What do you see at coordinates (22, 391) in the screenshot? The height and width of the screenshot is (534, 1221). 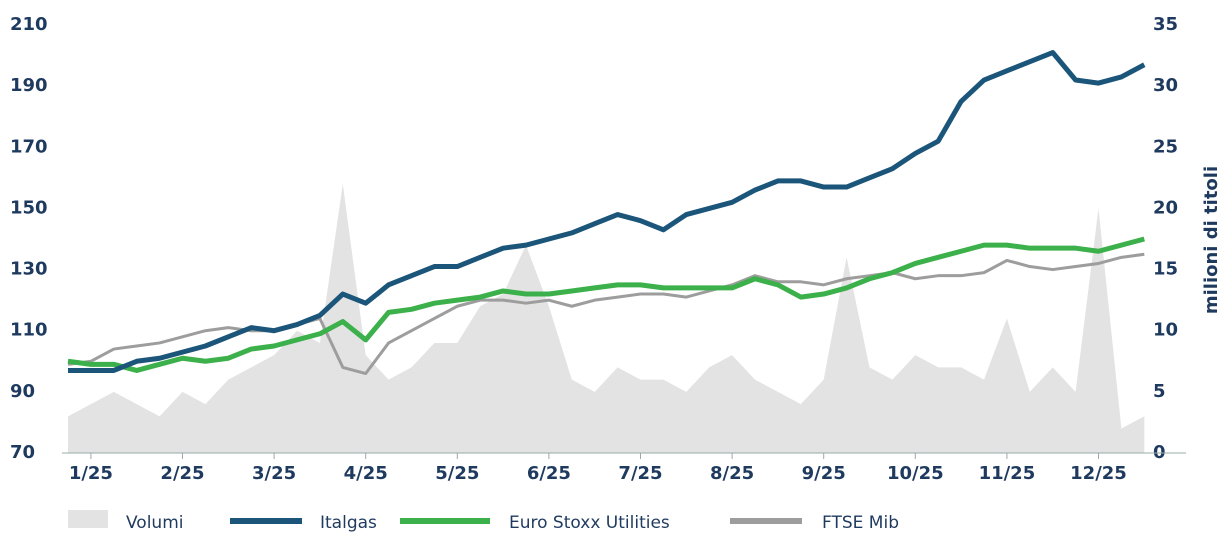 I see `y-tick-label: 90` at bounding box center [22, 391].